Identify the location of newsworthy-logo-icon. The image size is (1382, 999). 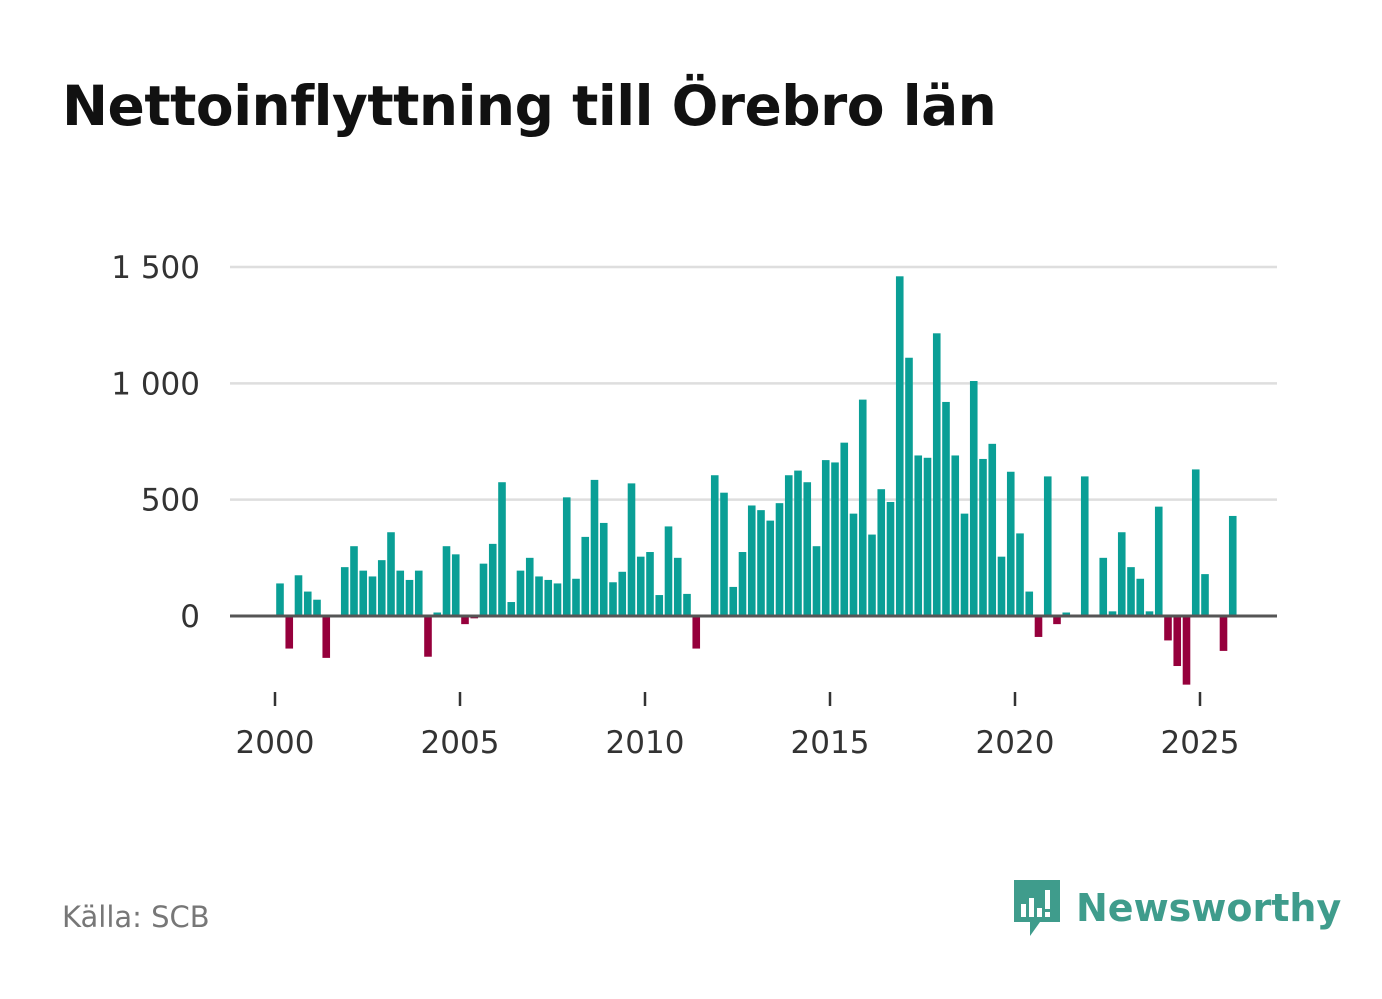
(1037, 908).